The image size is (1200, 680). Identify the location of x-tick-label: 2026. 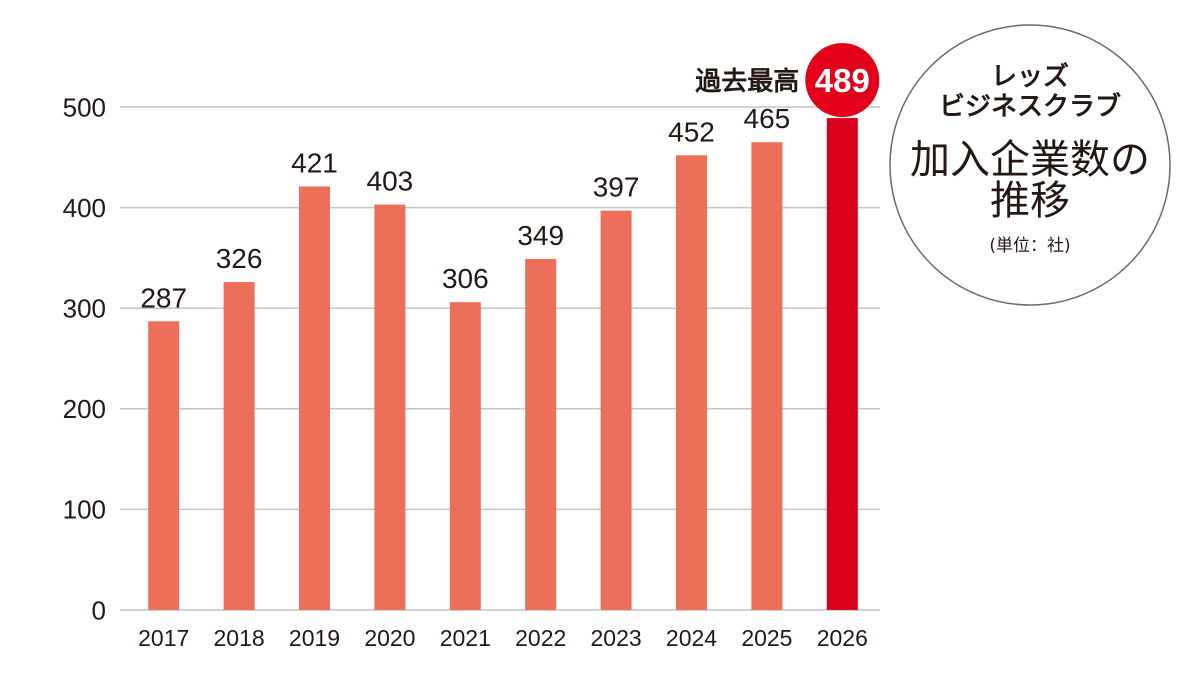
(842, 638).